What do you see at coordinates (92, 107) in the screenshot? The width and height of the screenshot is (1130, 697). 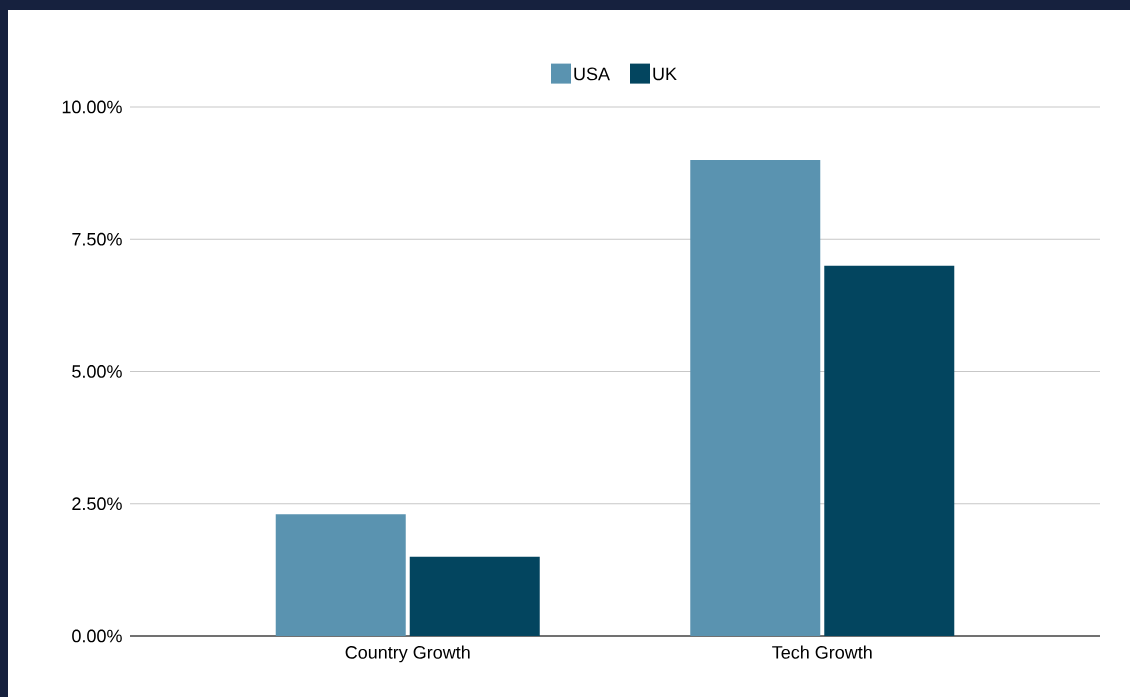 I see `y-tick-label: 10.00%` at bounding box center [92, 107].